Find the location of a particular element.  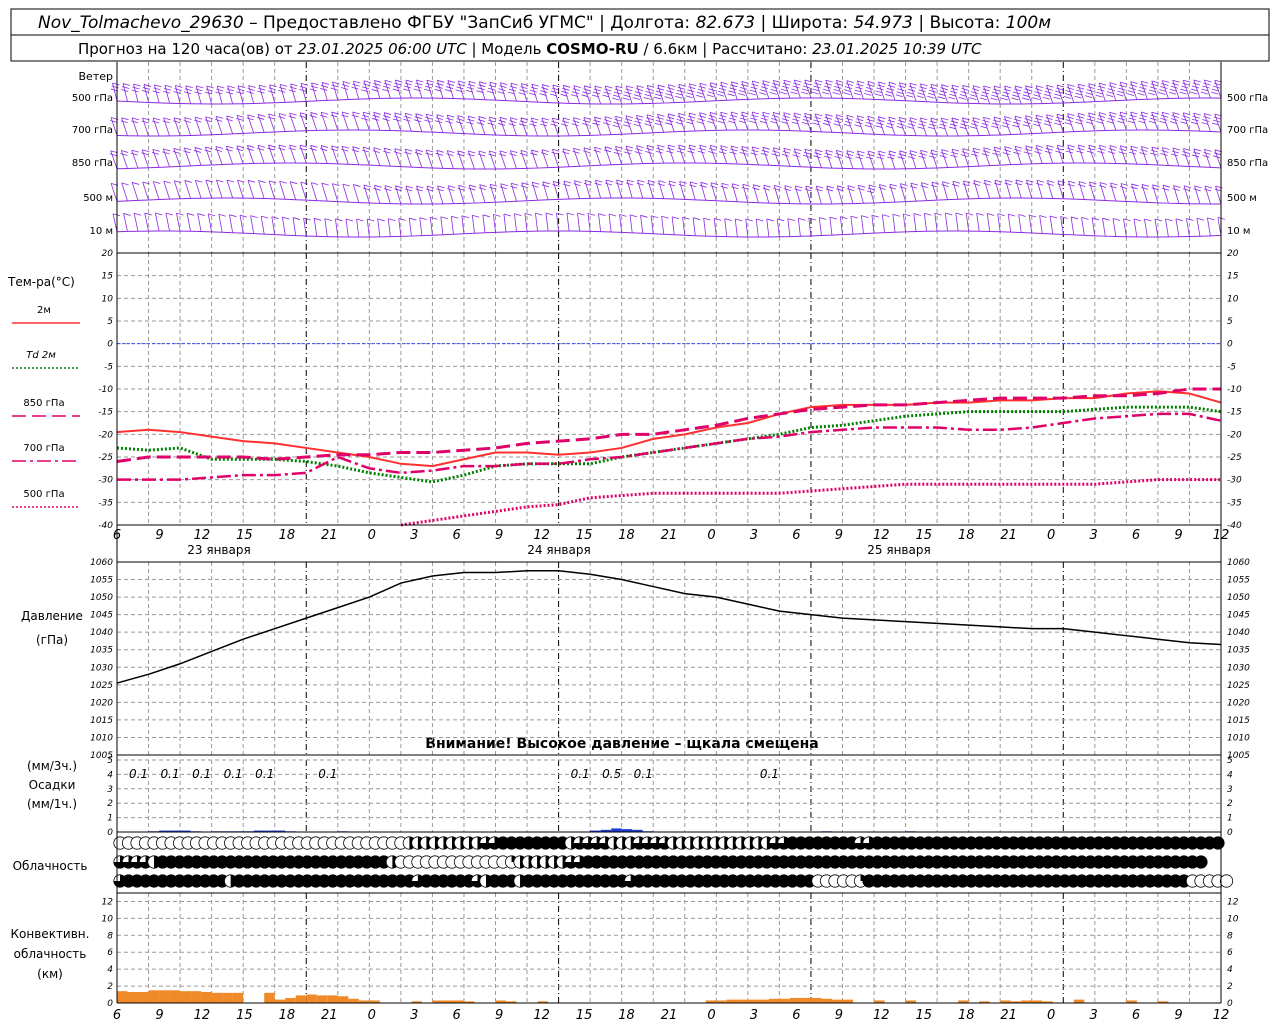

pressure-tick-left: 1020 is located at coordinates (101, 703).